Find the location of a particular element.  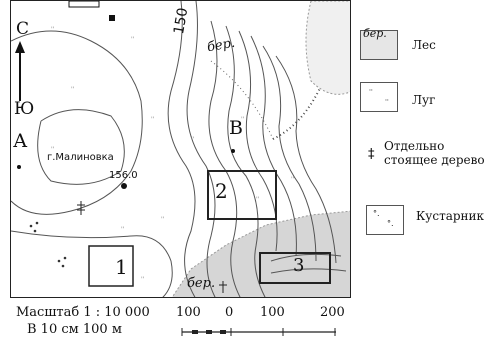

scale-tick-200: 200 is located at coordinates (332, 312).